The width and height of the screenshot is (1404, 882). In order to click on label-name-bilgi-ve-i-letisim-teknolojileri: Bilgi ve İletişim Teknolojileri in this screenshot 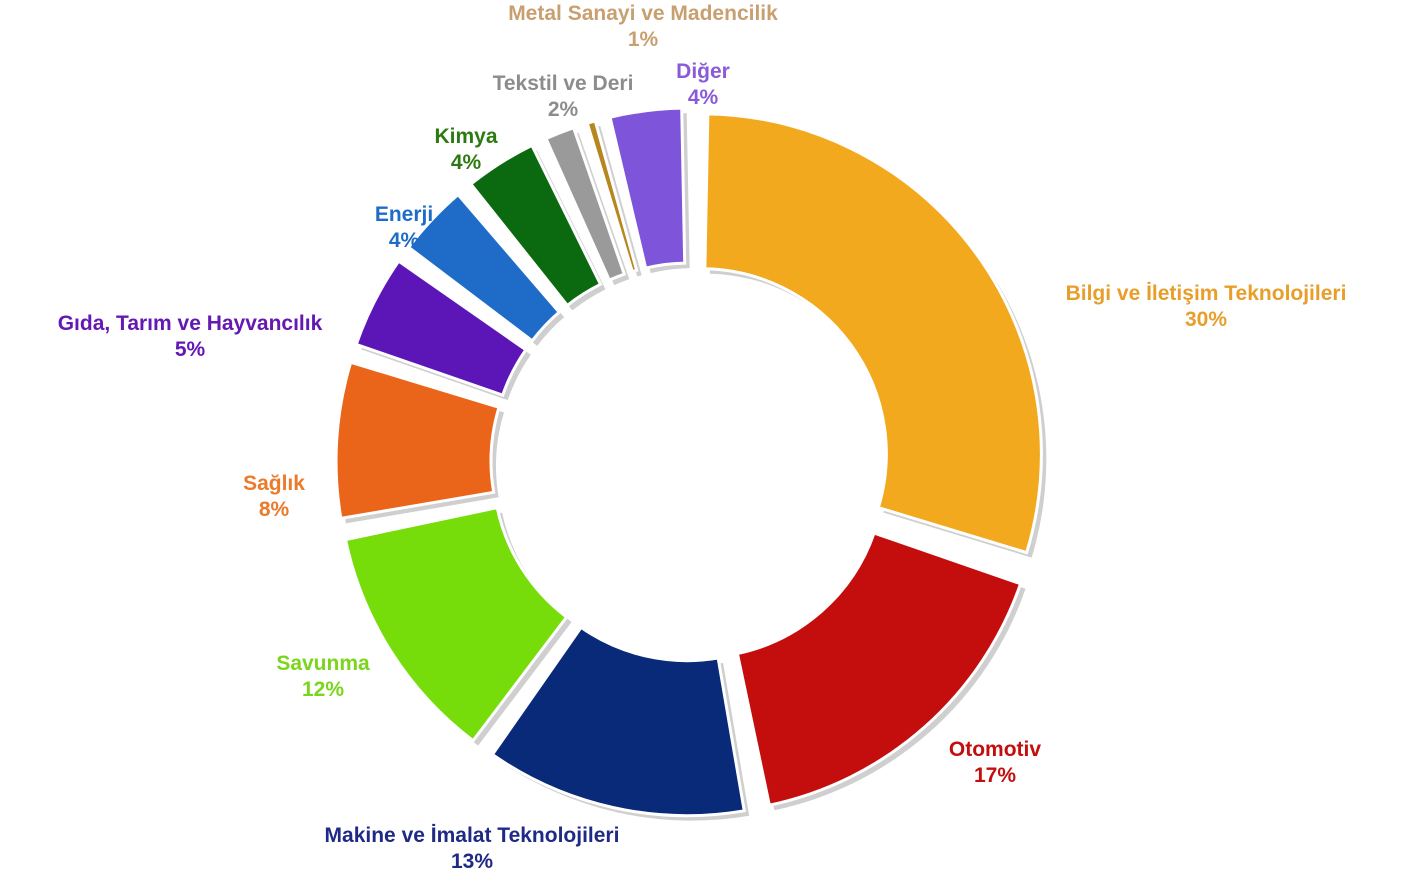, I will do `click(1206, 293)`.